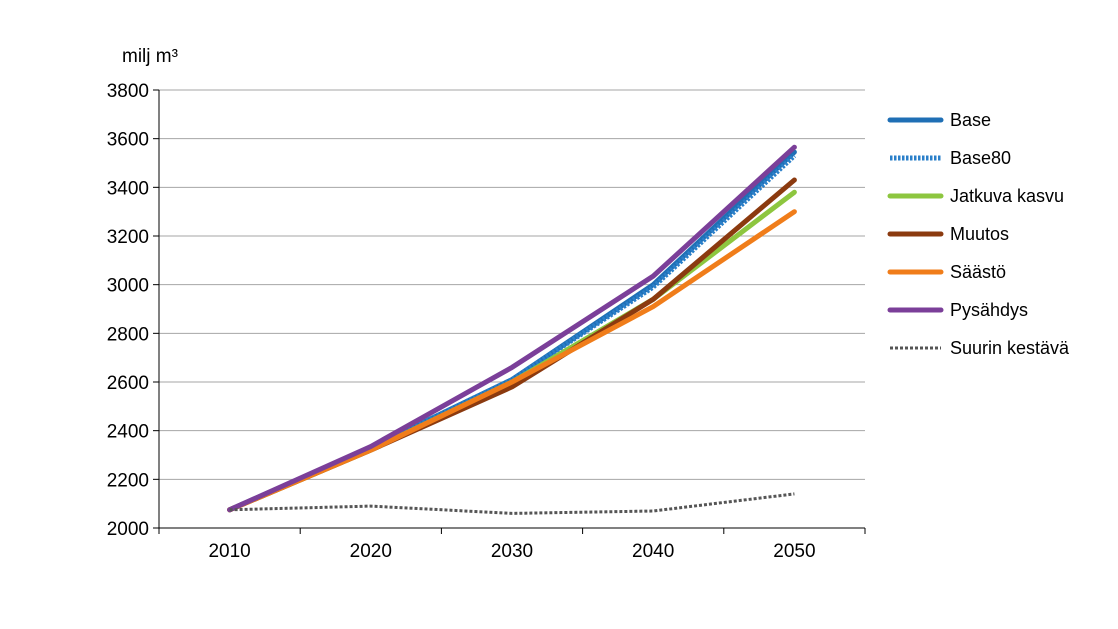  What do you see at coordinates (128, 383) in the screenshot?
I see `y-tick-label: 2600` at bounding box center [128, 383].